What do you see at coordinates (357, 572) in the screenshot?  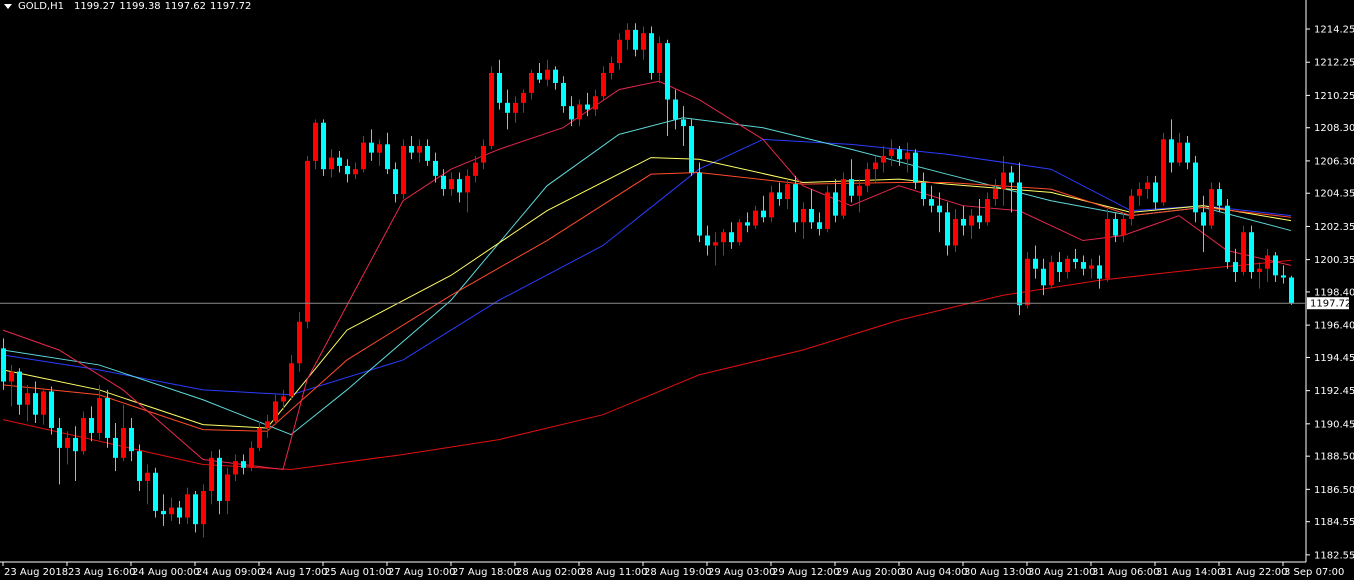 I see `x-tick-label: 25 Aug 01:00` at bounding box center [357, 572].